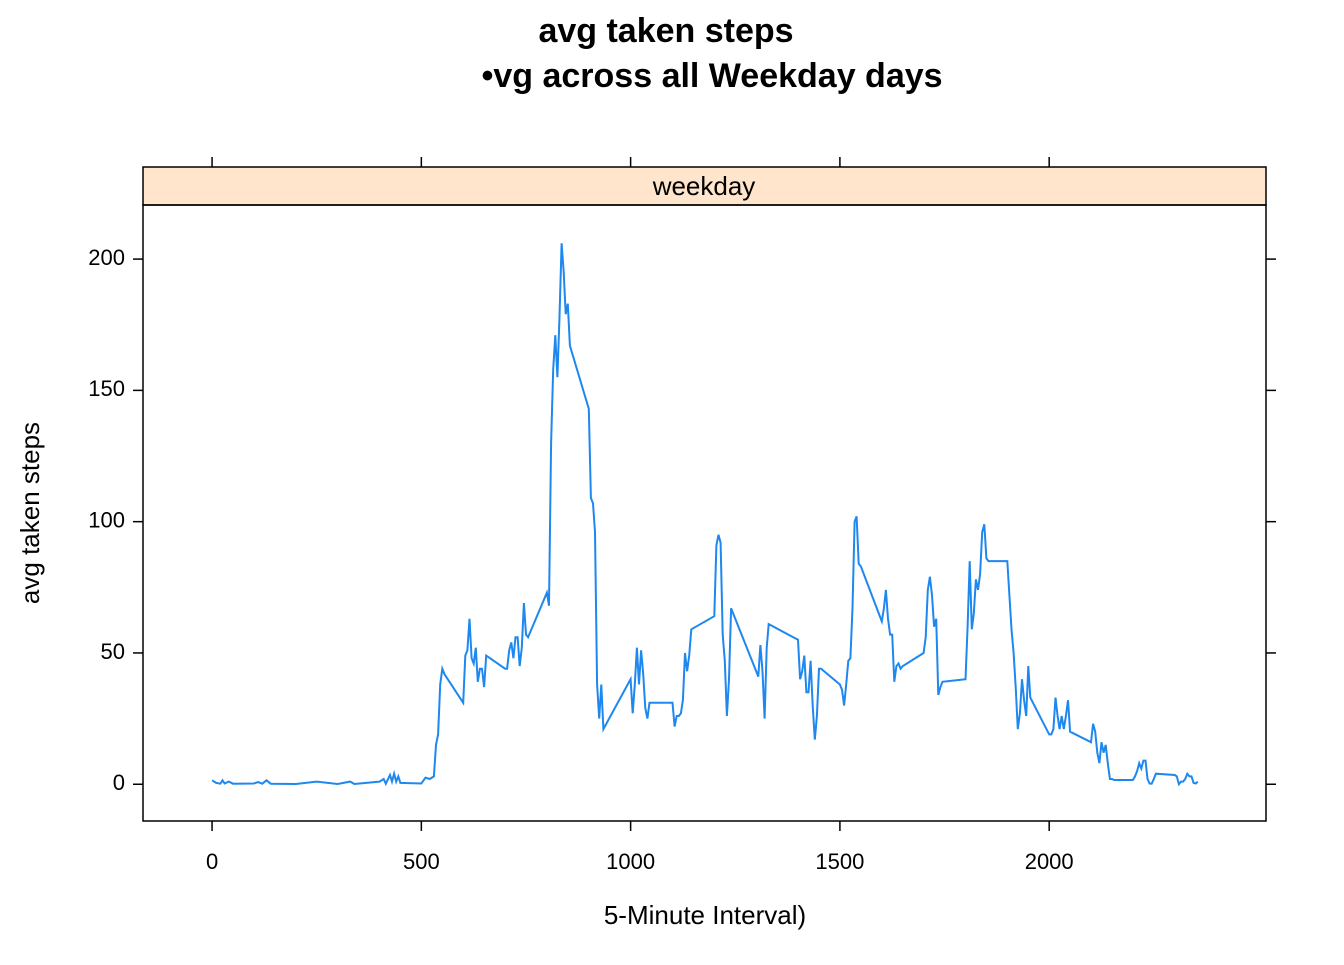 The width and height of the screenshot is (1344, 965). What do you see at coordinates (30, 513) in the screenshot?
I see `y-axis-label: avg taken steps` at bounding box center [30, 513].